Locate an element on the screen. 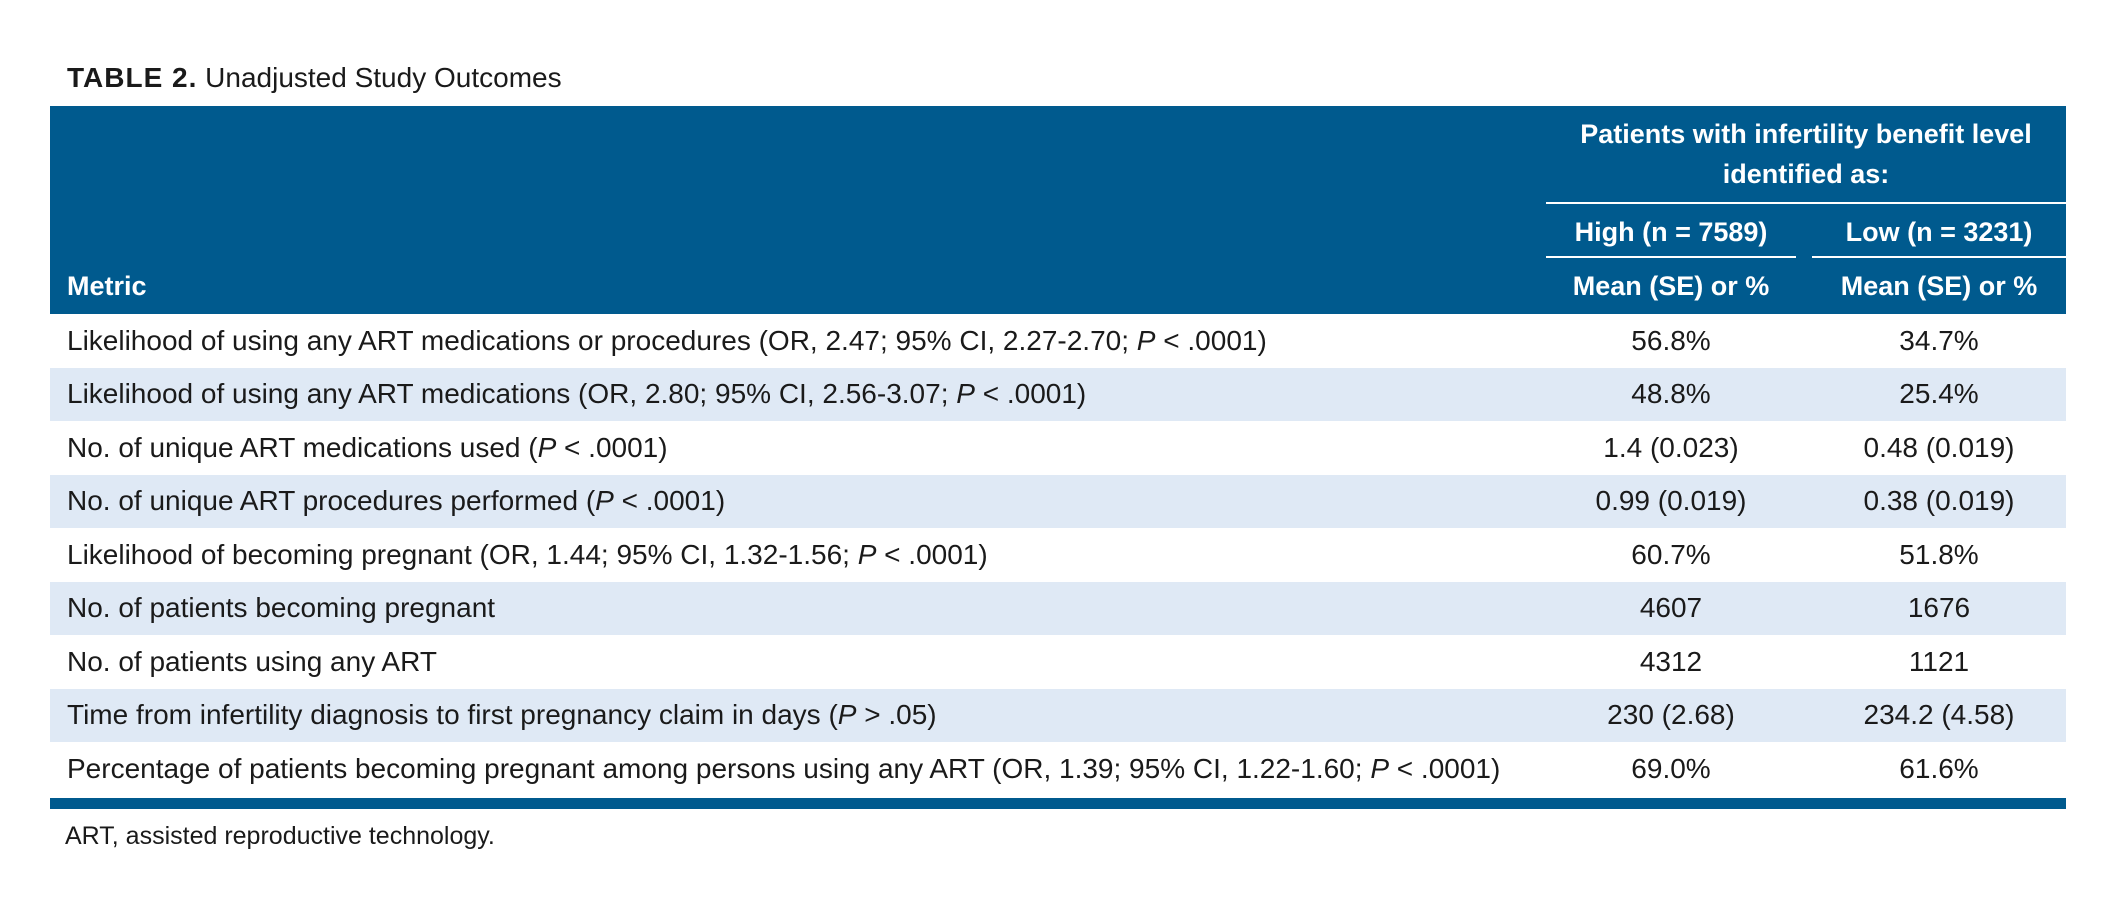 Image resolution: width=2113 pixels, height=915 pixels. high-value-cell: 60.7% is located at coordinates (1671, 554).